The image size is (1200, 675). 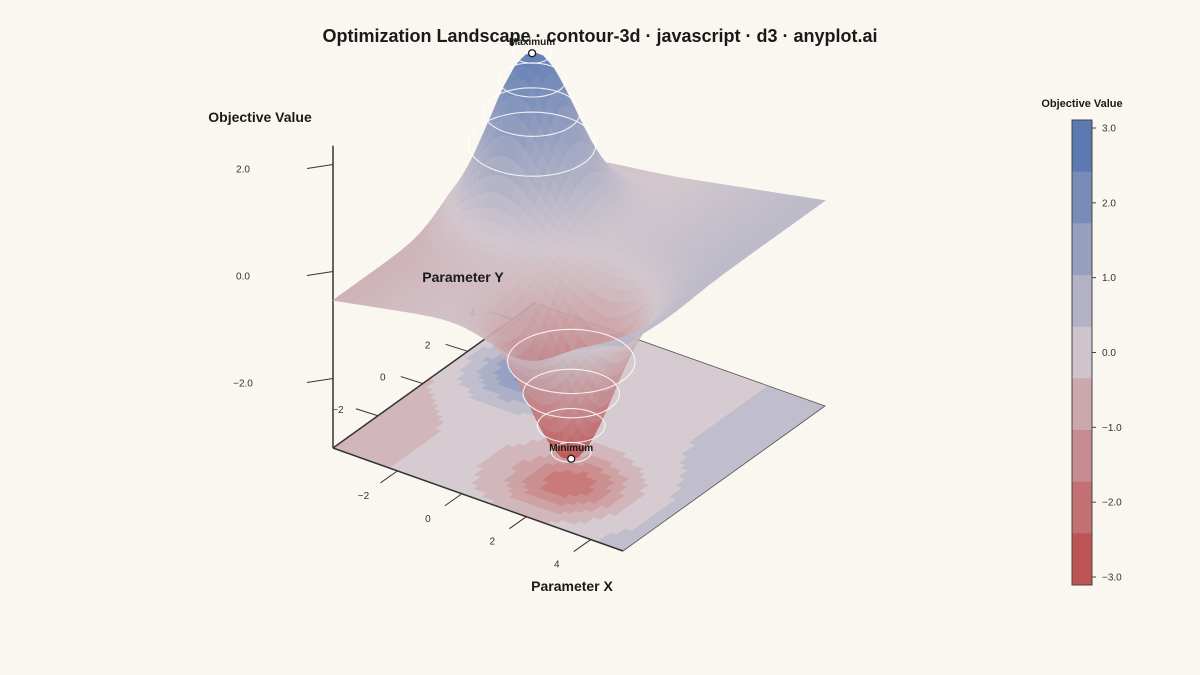 I want to click on maximum-label: Maximum, so click(x=532, y=42).